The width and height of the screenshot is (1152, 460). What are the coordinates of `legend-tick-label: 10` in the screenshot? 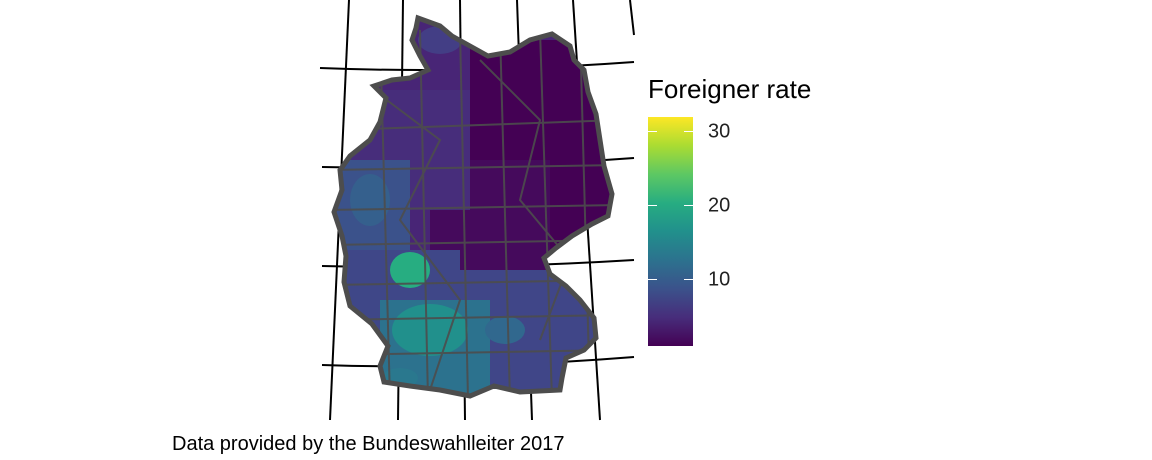 It's located at (719, 279).